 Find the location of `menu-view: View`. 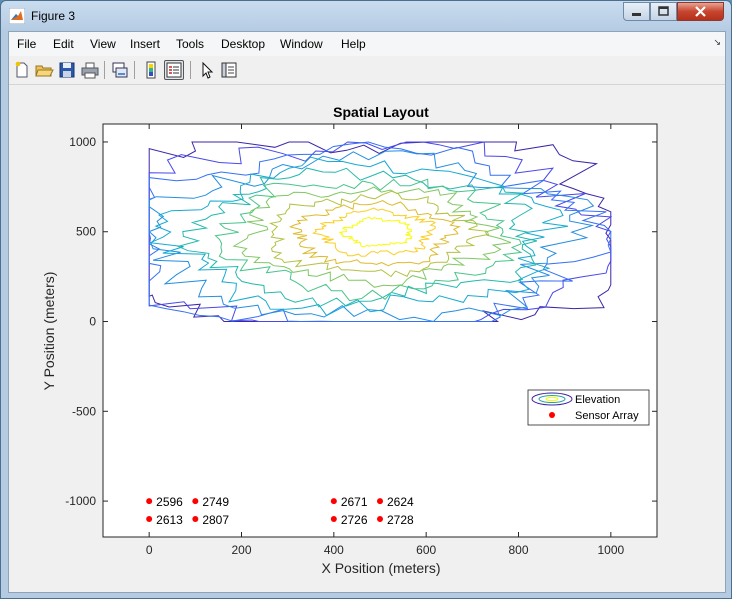

menu-view: View is located at coordinates (103, 44).